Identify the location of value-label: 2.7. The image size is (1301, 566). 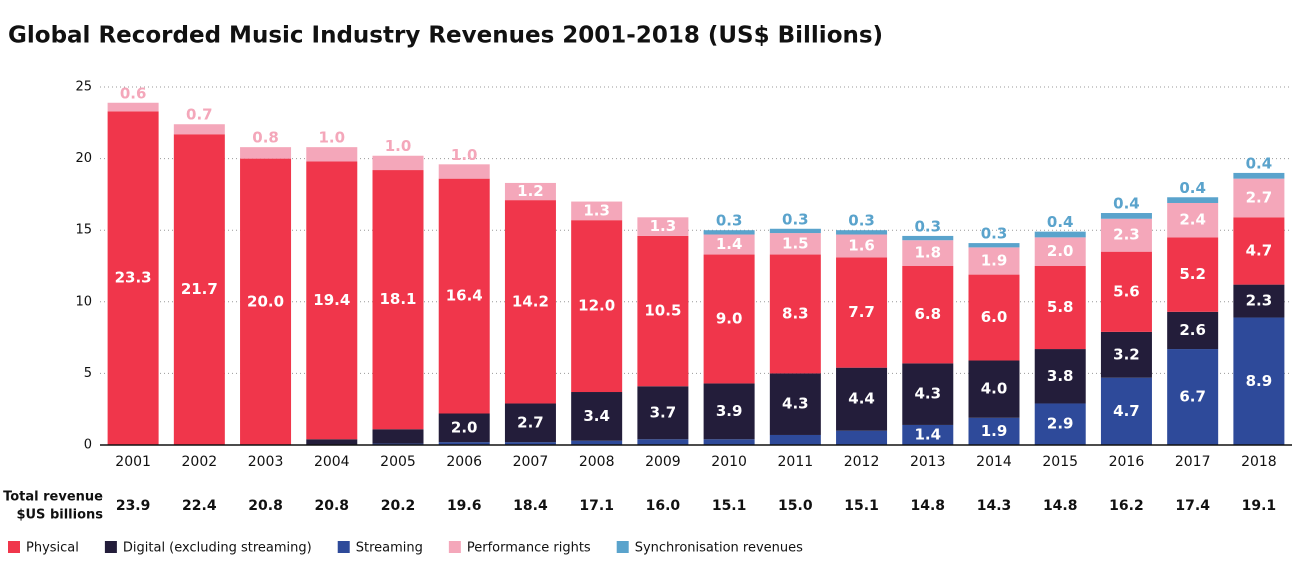
(530, 422).